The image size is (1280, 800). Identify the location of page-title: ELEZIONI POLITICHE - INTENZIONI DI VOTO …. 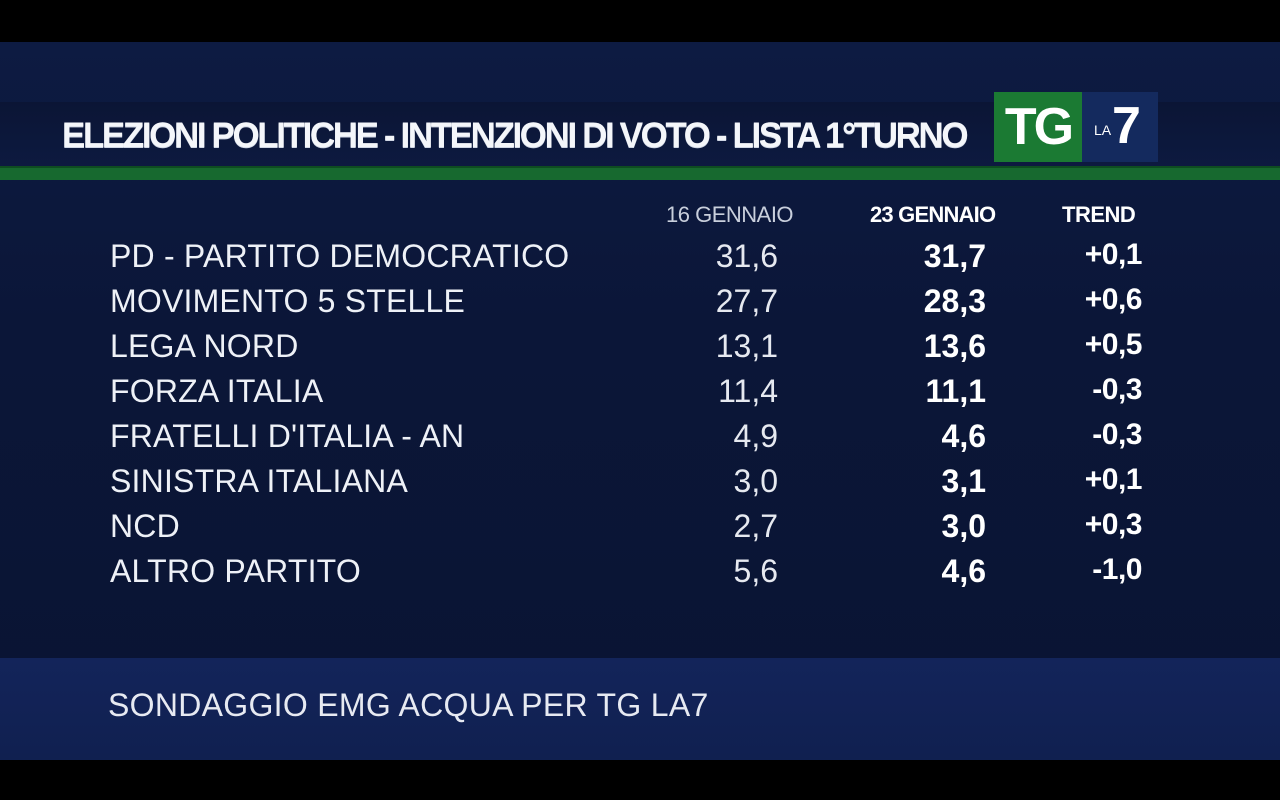
(515, 135).